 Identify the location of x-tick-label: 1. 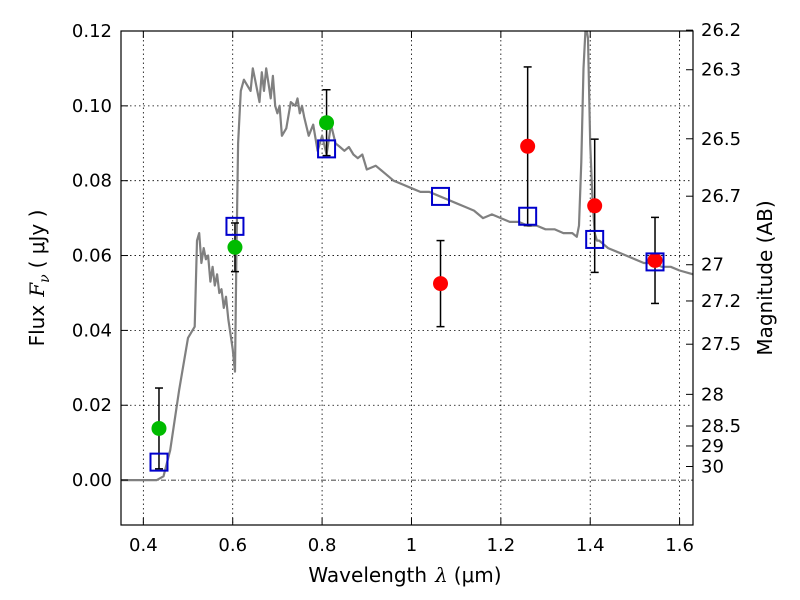
(411, 545).